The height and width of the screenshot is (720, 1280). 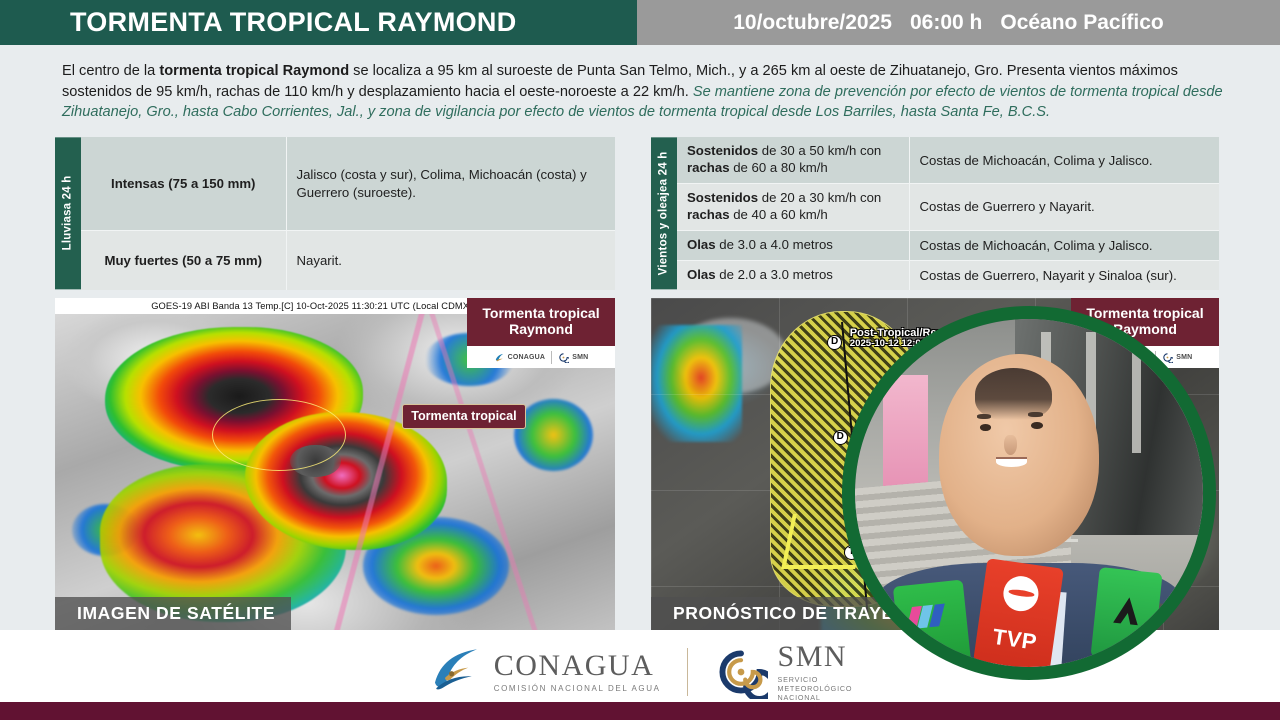 I want to click on header-meta: 10/octubre/2025 06:00 h Océano Pacífico, so click(x=958, y=22).